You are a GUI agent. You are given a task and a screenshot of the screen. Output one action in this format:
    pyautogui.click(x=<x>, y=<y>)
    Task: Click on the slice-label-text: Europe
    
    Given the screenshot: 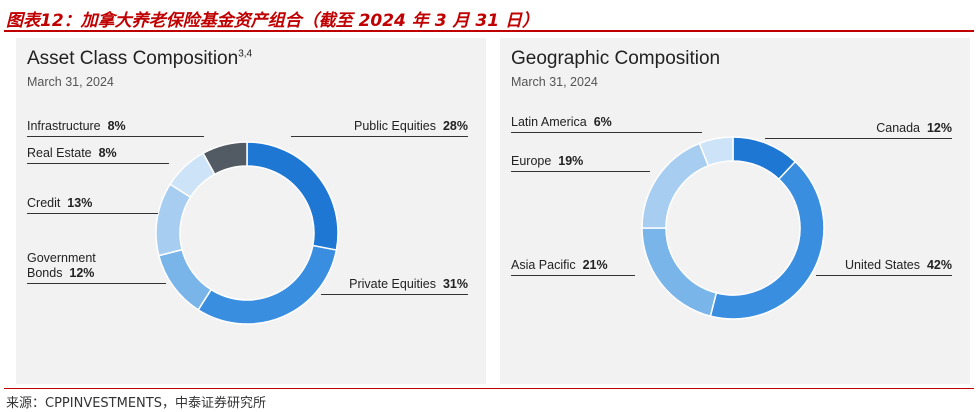 What is the action you would take?
    pyautogui.click(x=531, y=161)
    